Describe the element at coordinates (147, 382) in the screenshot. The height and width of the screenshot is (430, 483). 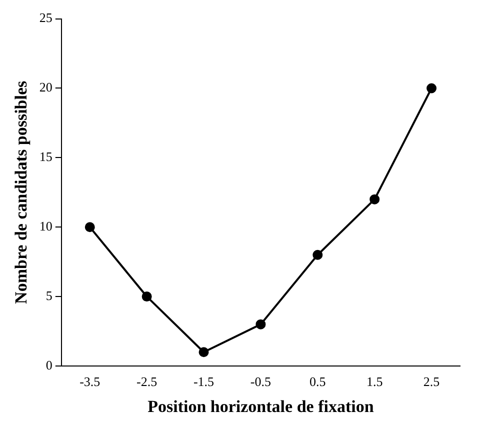
I see `x-tick-label: -2.5` at that location.